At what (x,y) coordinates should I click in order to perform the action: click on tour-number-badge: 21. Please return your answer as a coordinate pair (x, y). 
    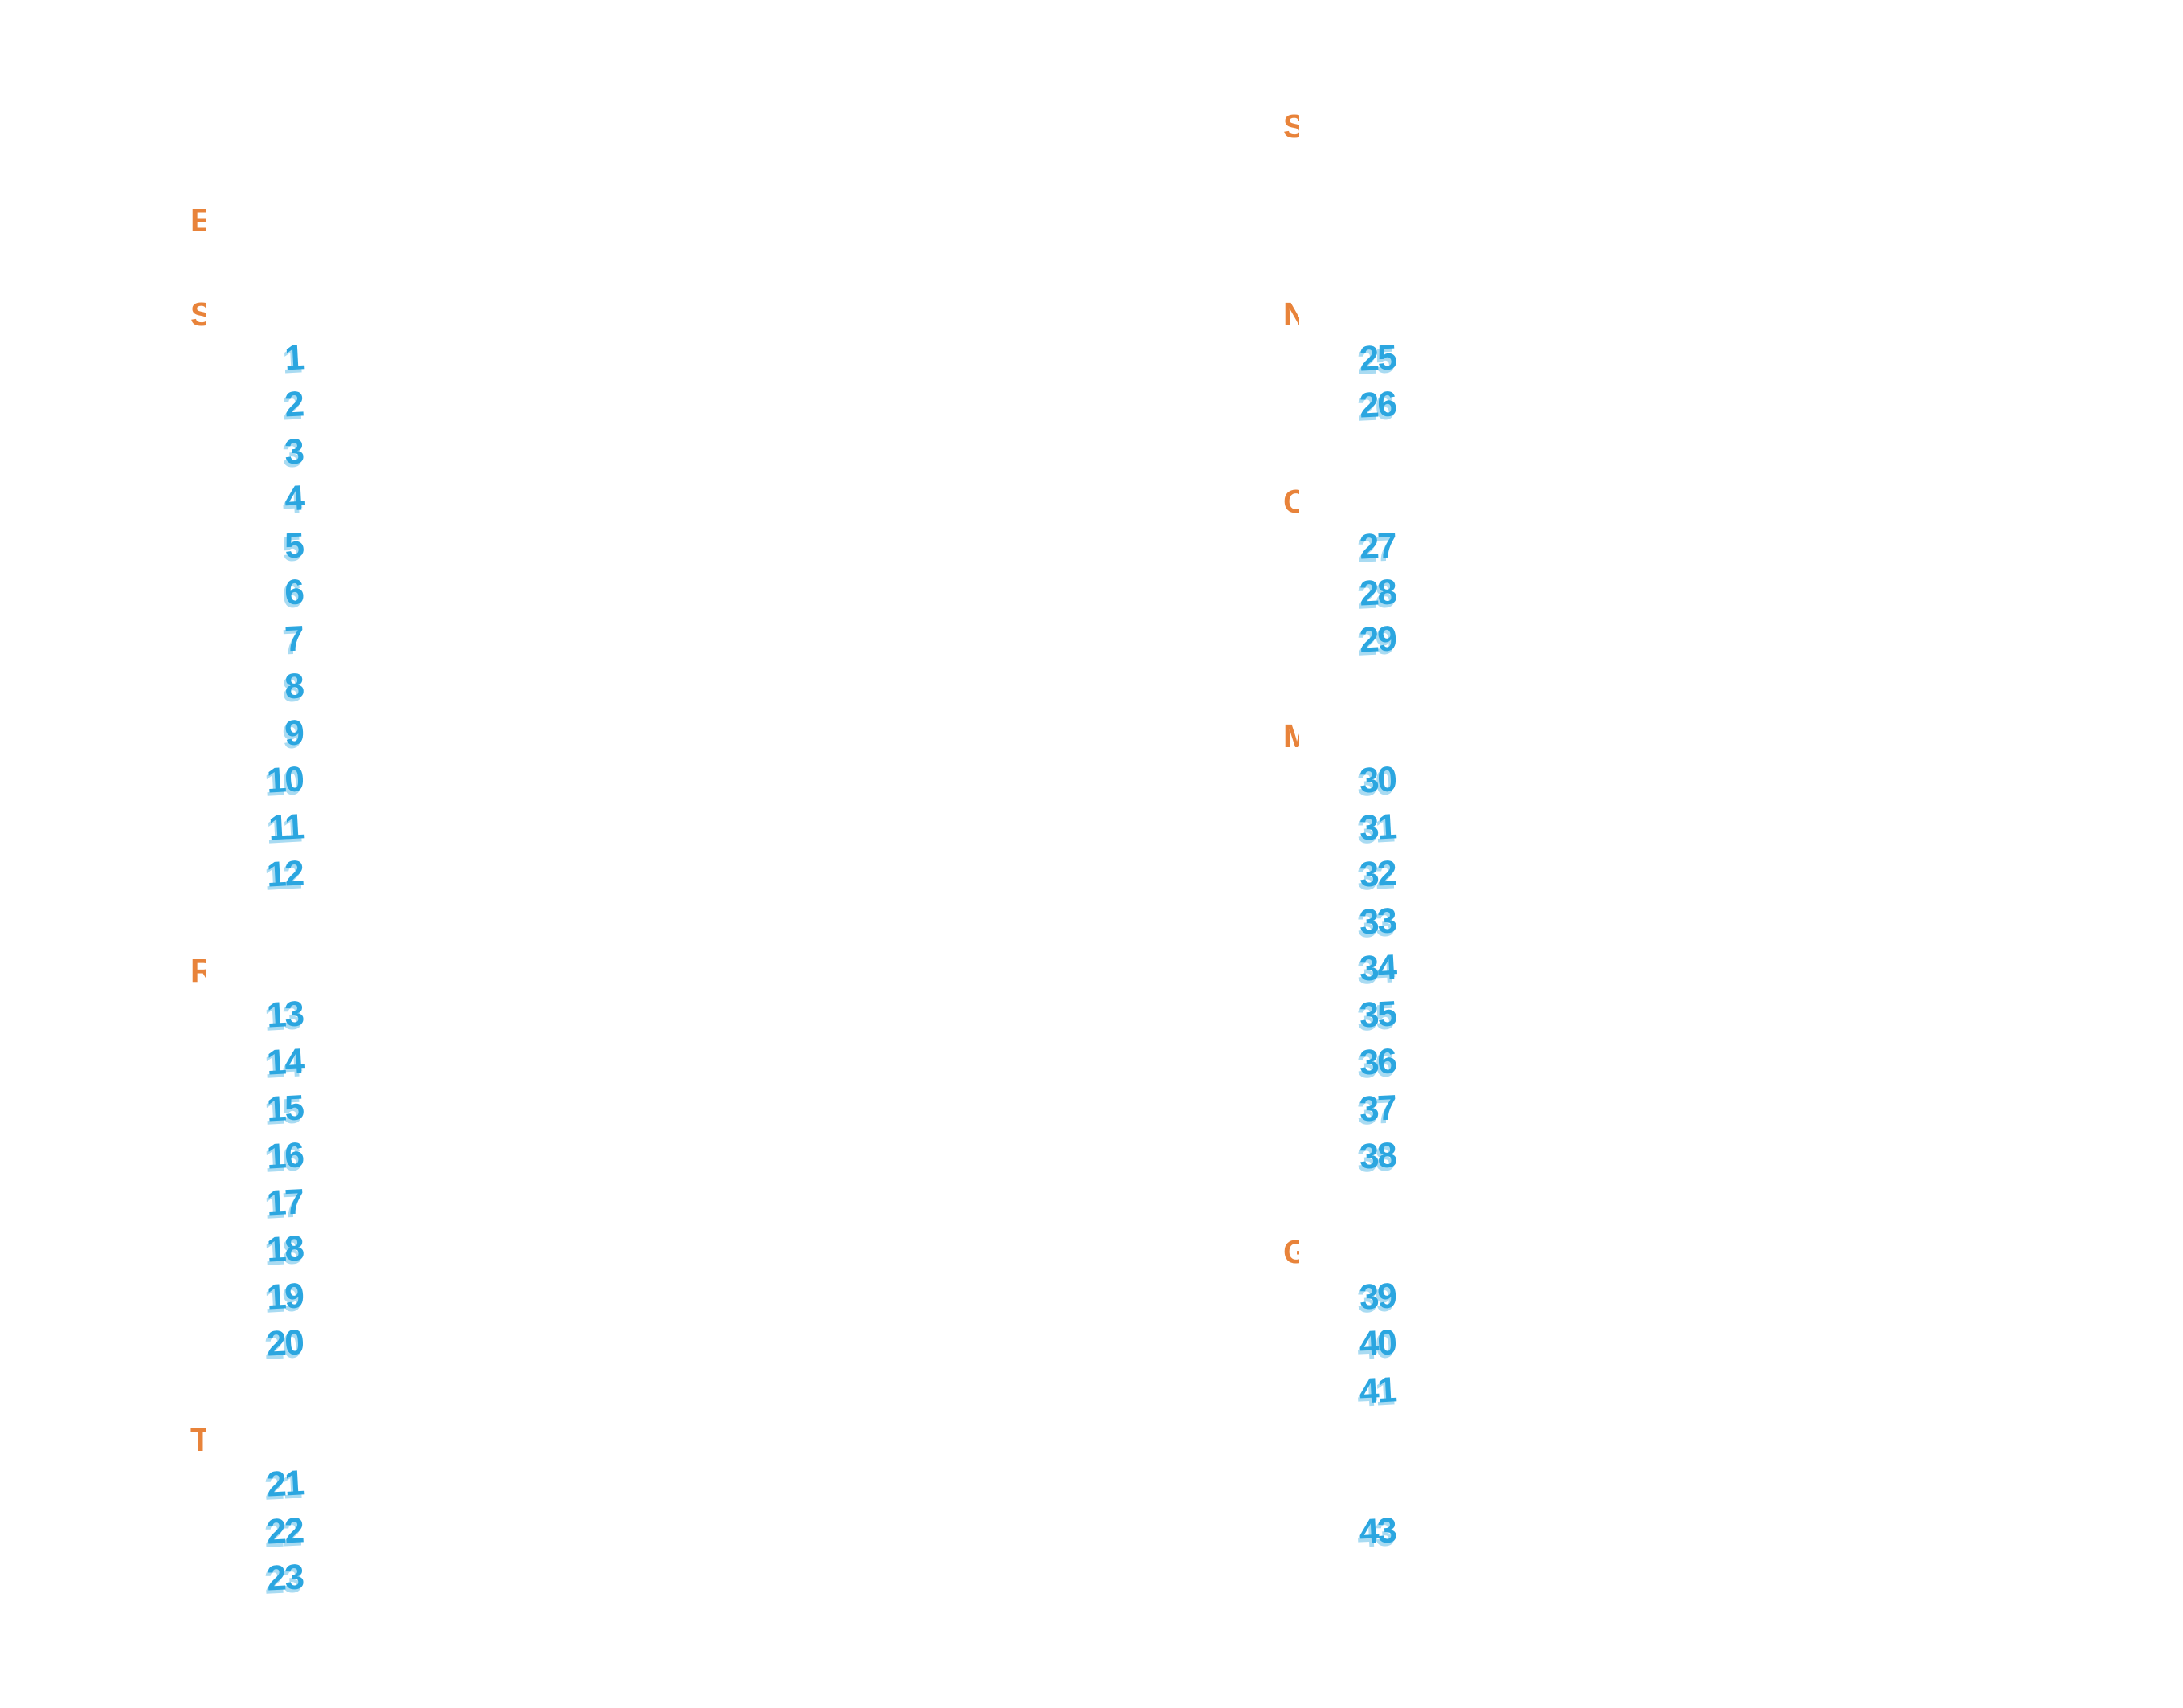
    Looking at the image, I should click on (285, 1484).